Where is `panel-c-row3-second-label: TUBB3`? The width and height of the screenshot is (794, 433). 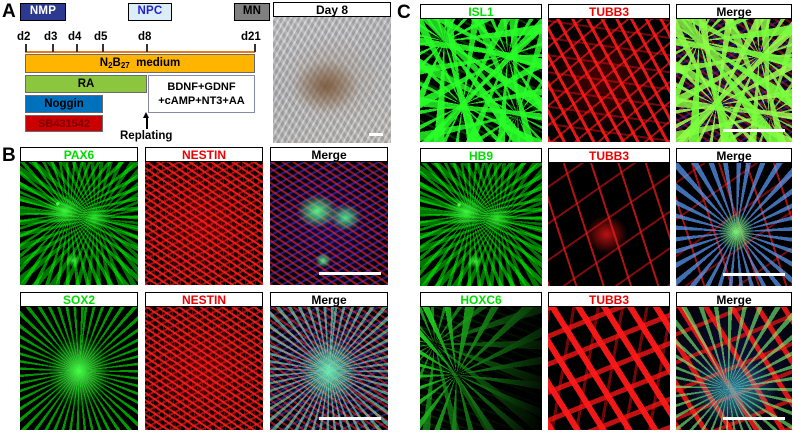 panel-c-row3-second-label: TUBB3 is located at coordinates (609, 299).